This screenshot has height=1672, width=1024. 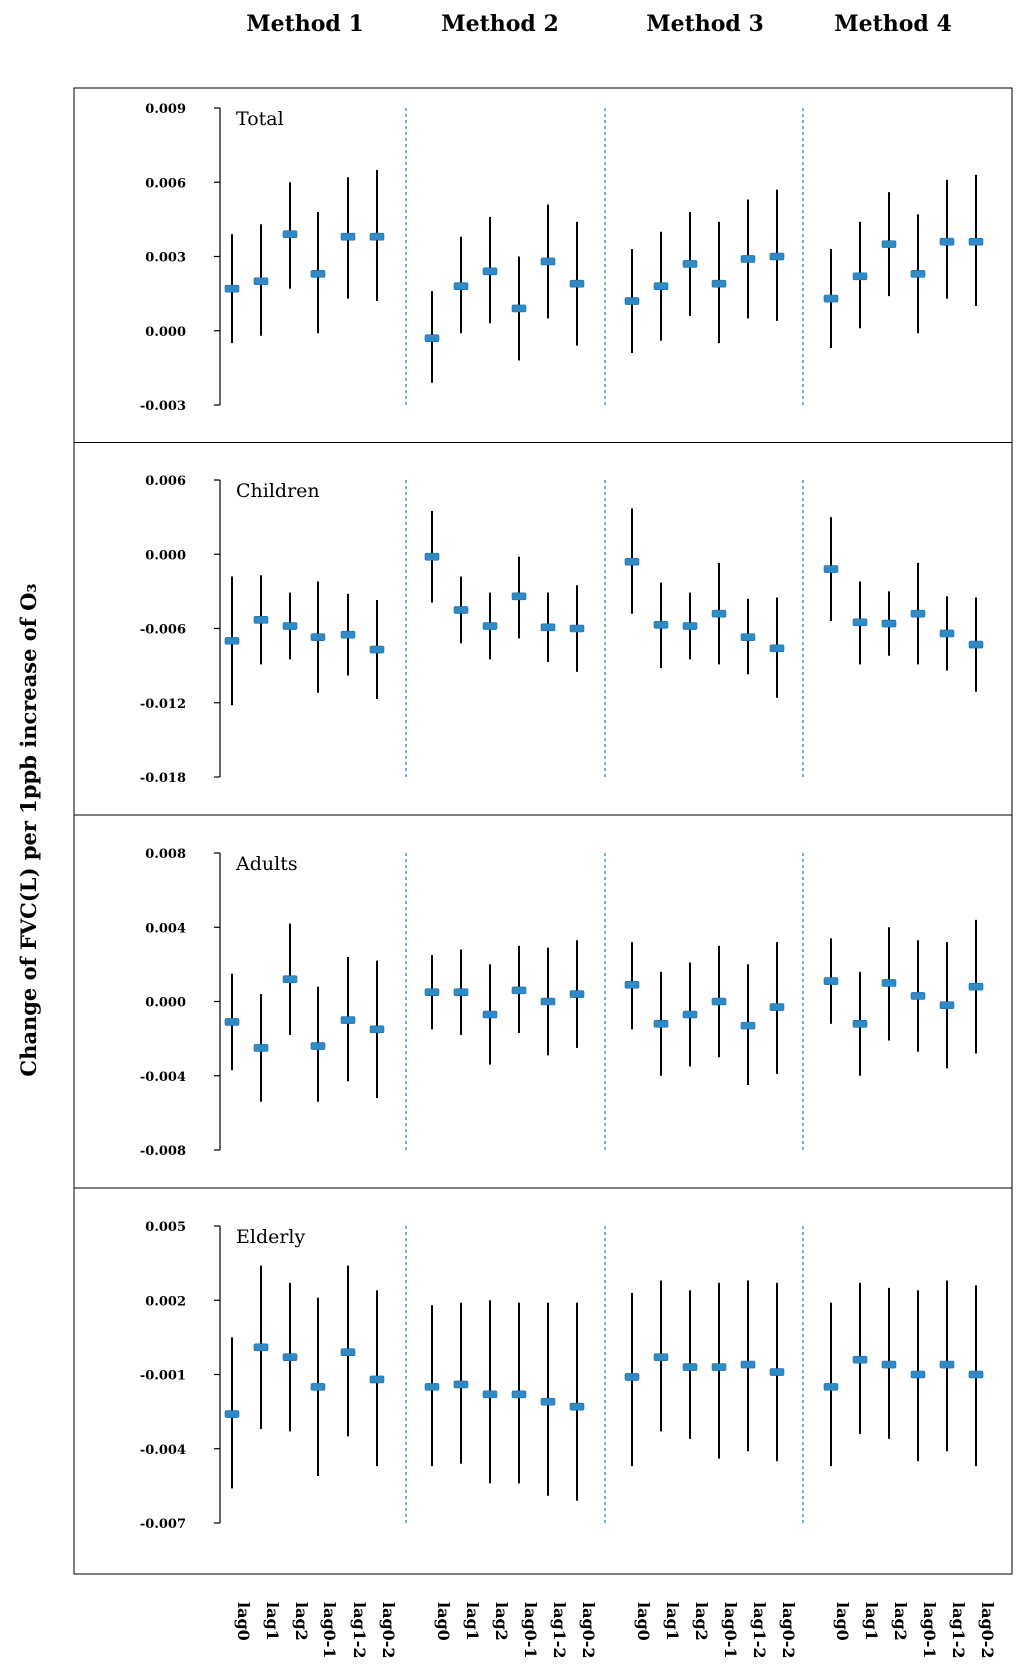 What do you see at coordinates (163, 1151) in the screenshot?
I see `y-tick-label: -0.008` at bounding box center [163, 1151].